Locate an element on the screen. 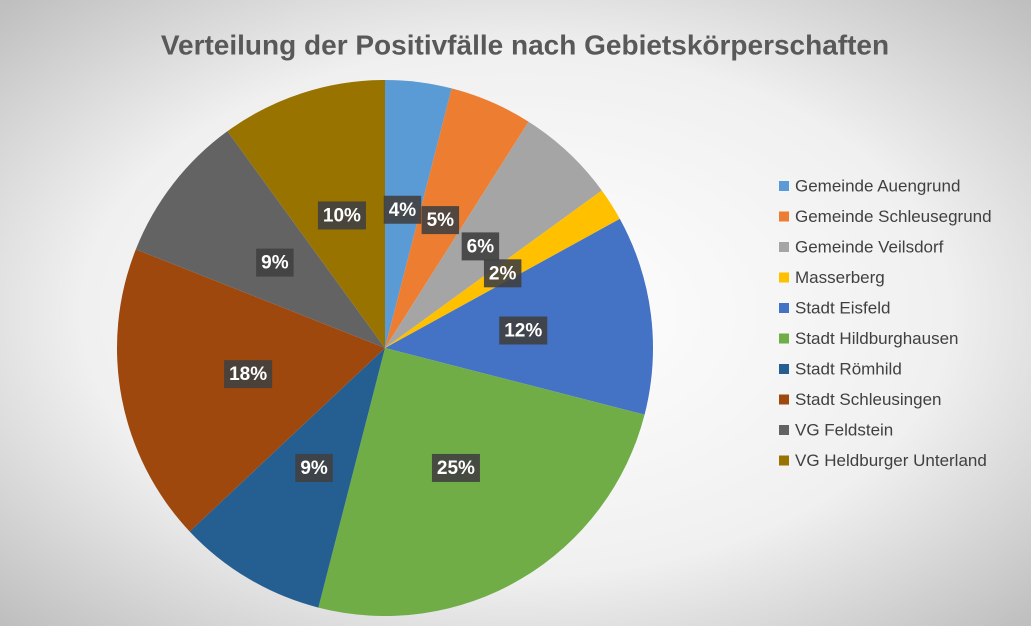 The height and width of the screenshot is (626, 1031). legend-label: Gemeinde Veilsdorf is located at coordinates (869, 246).